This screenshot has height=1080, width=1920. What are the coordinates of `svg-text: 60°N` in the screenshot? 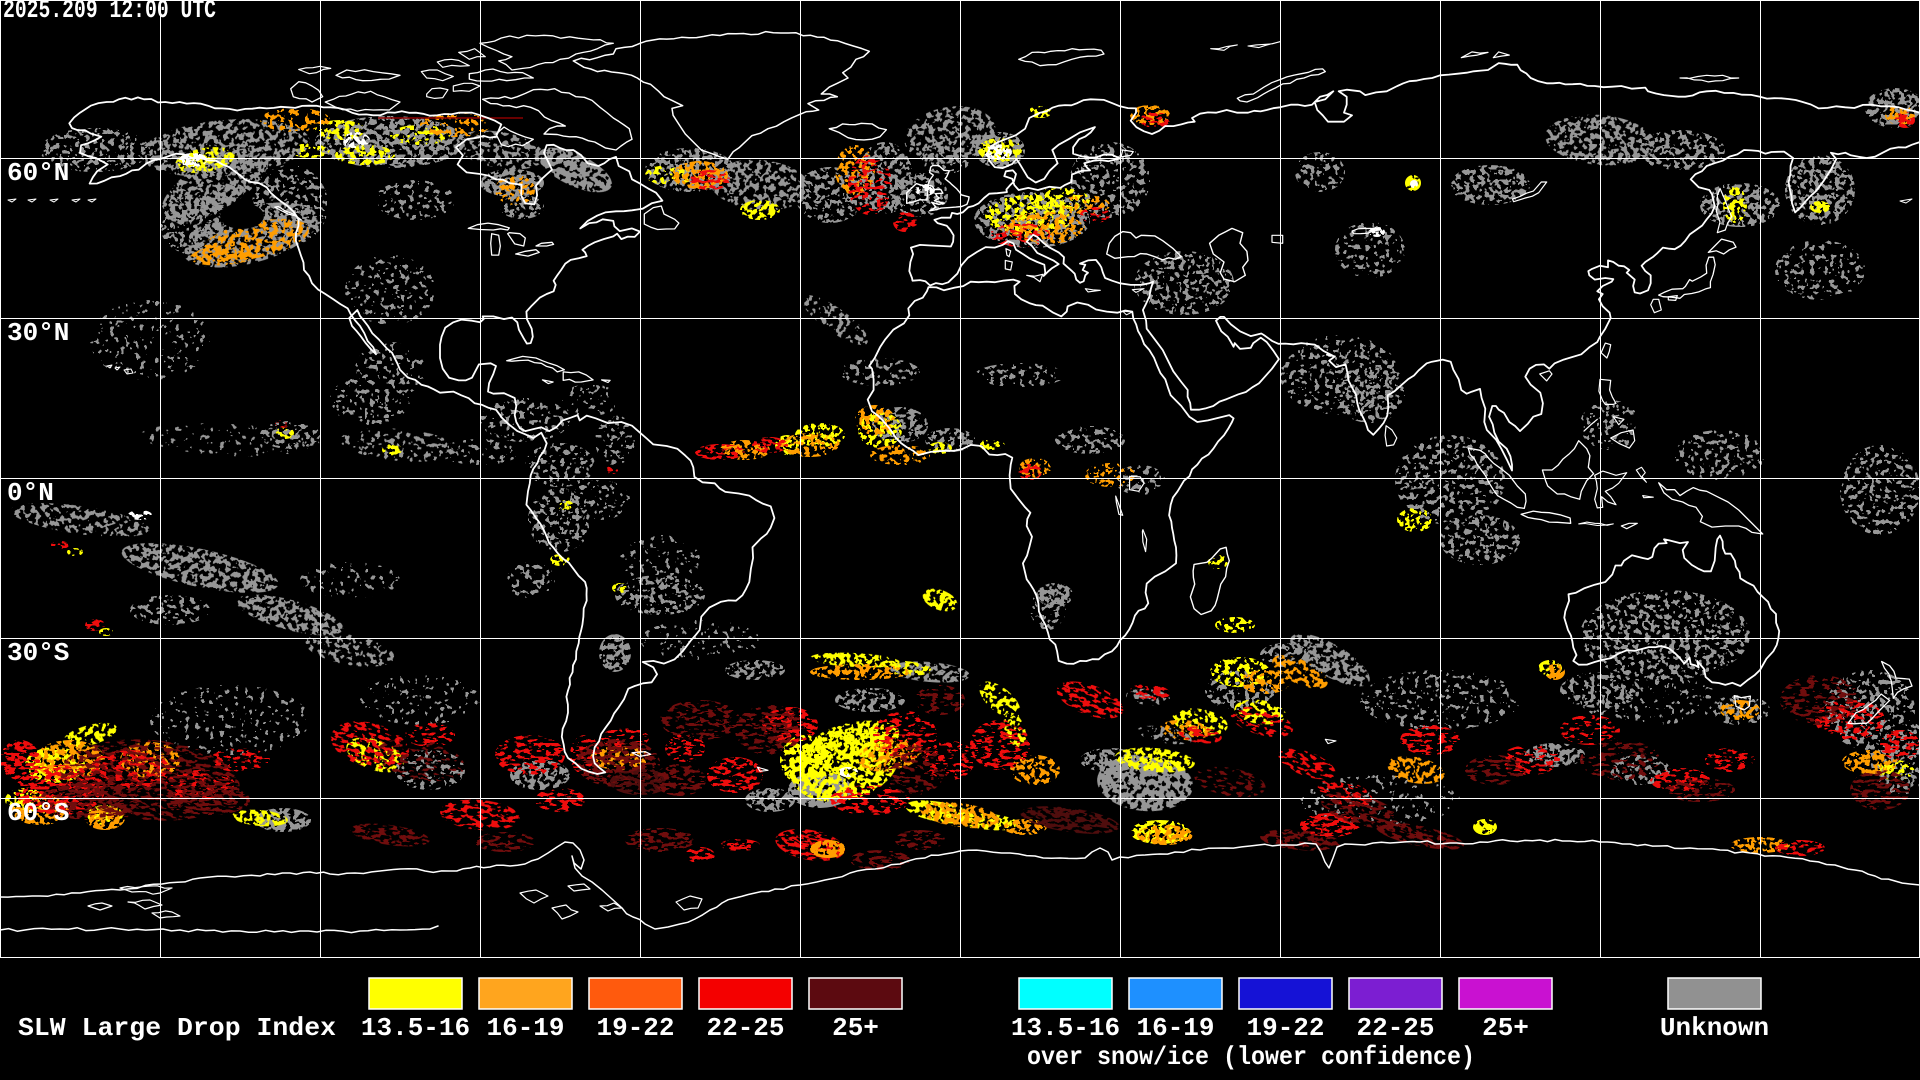 It's located at (38, 173).